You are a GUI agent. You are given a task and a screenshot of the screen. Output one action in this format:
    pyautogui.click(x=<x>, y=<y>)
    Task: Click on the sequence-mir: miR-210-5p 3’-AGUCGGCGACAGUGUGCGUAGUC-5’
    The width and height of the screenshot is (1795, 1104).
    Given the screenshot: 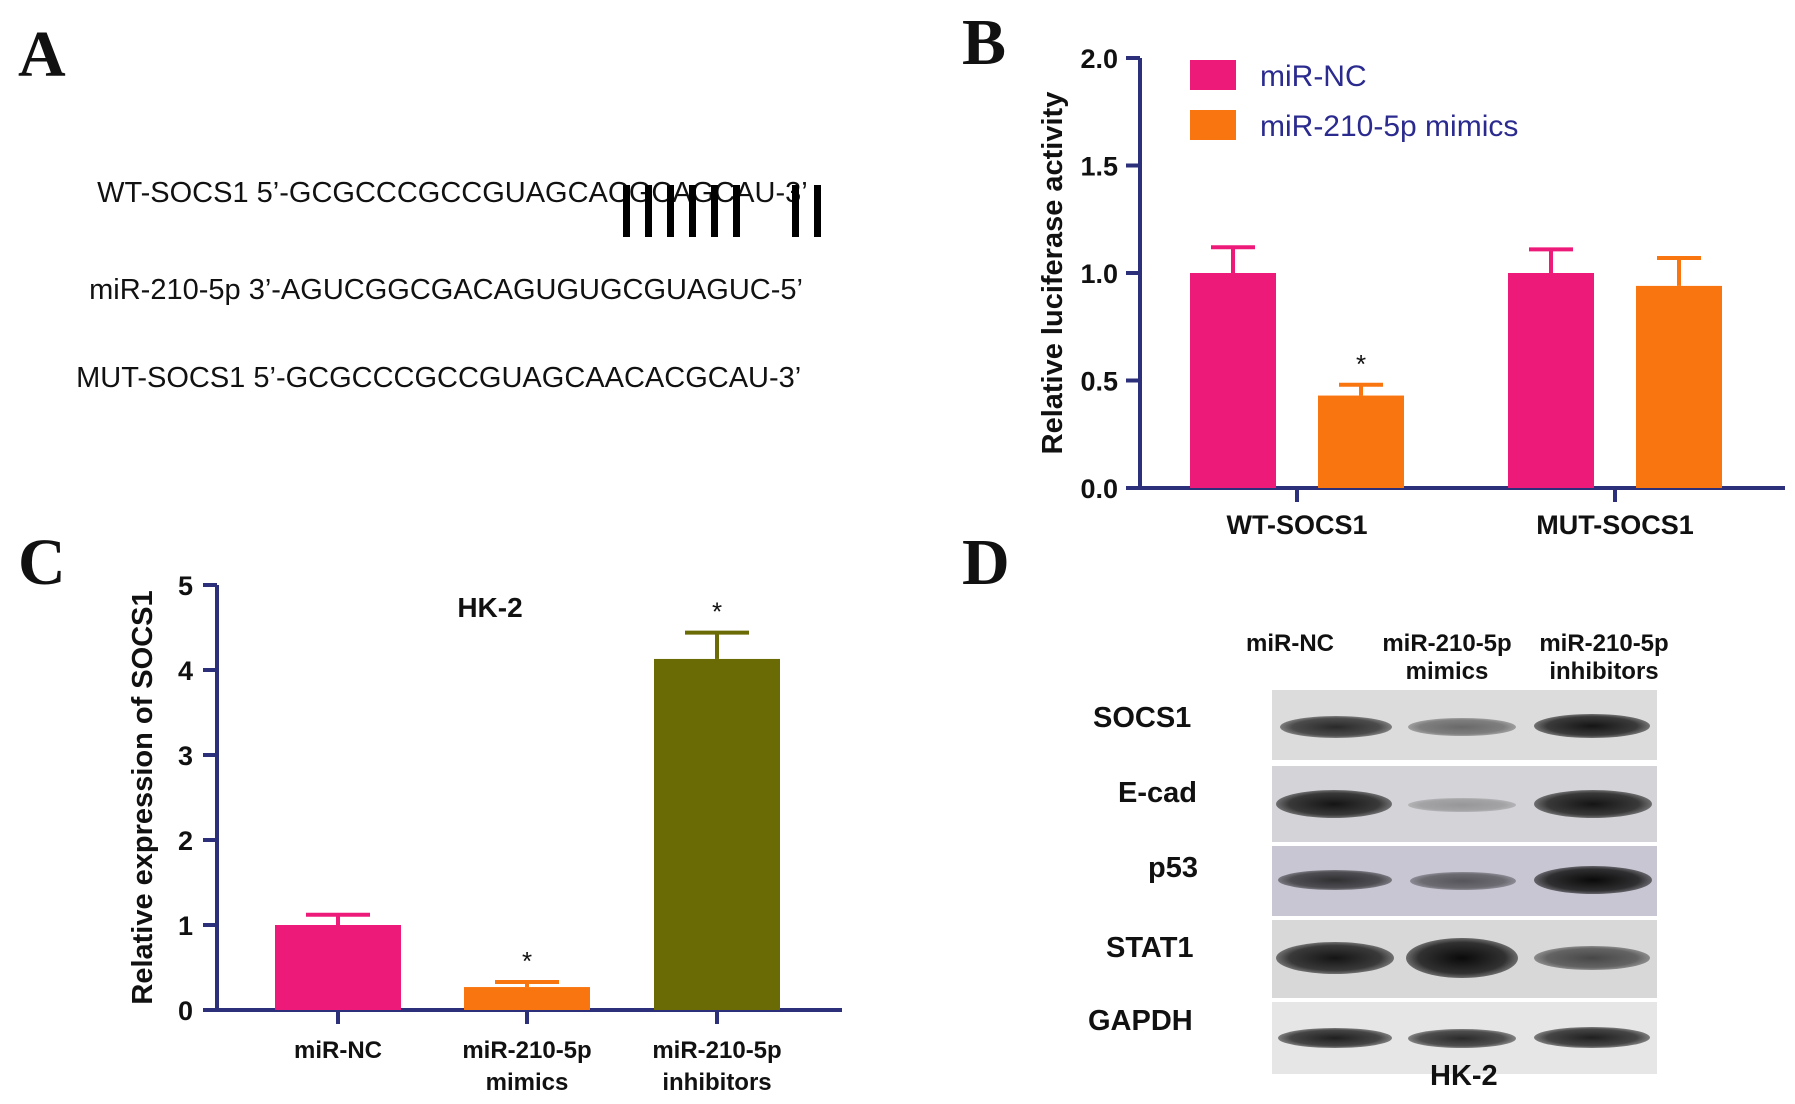 What is the action you would take?
    pyautogui.click(x=438, y=276)
    